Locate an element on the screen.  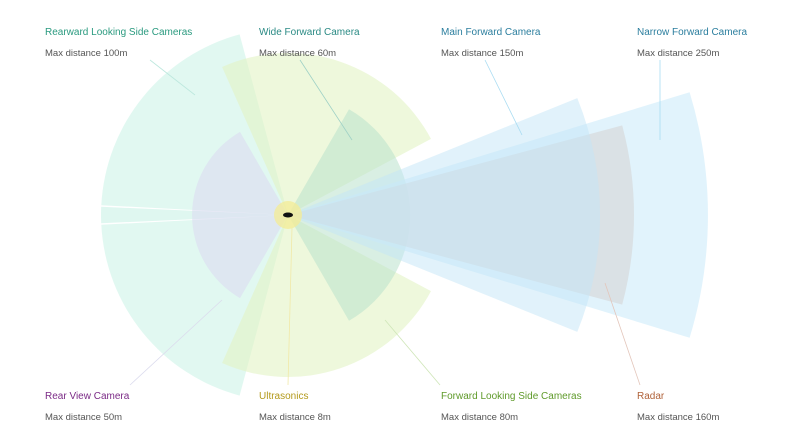
rear-view-coverage is located at coordinates (240, 215).